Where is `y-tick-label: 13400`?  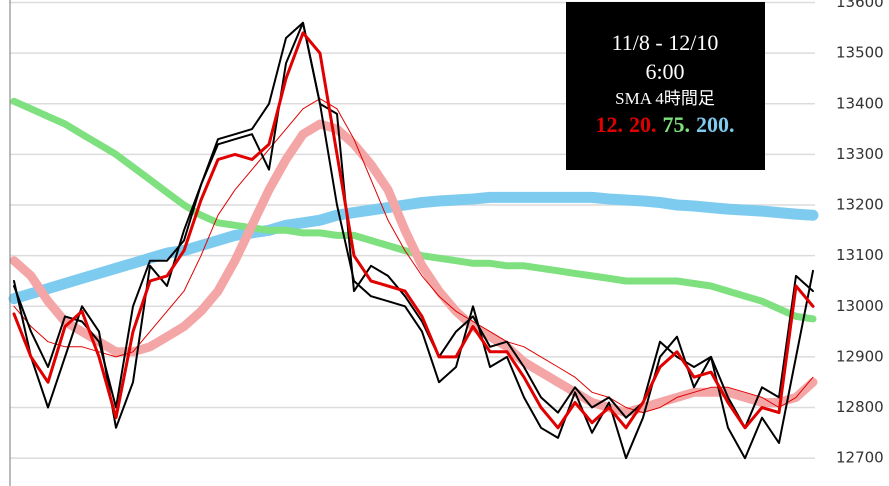
y-tick-label: 13400 is located at coordinates (860, 103).